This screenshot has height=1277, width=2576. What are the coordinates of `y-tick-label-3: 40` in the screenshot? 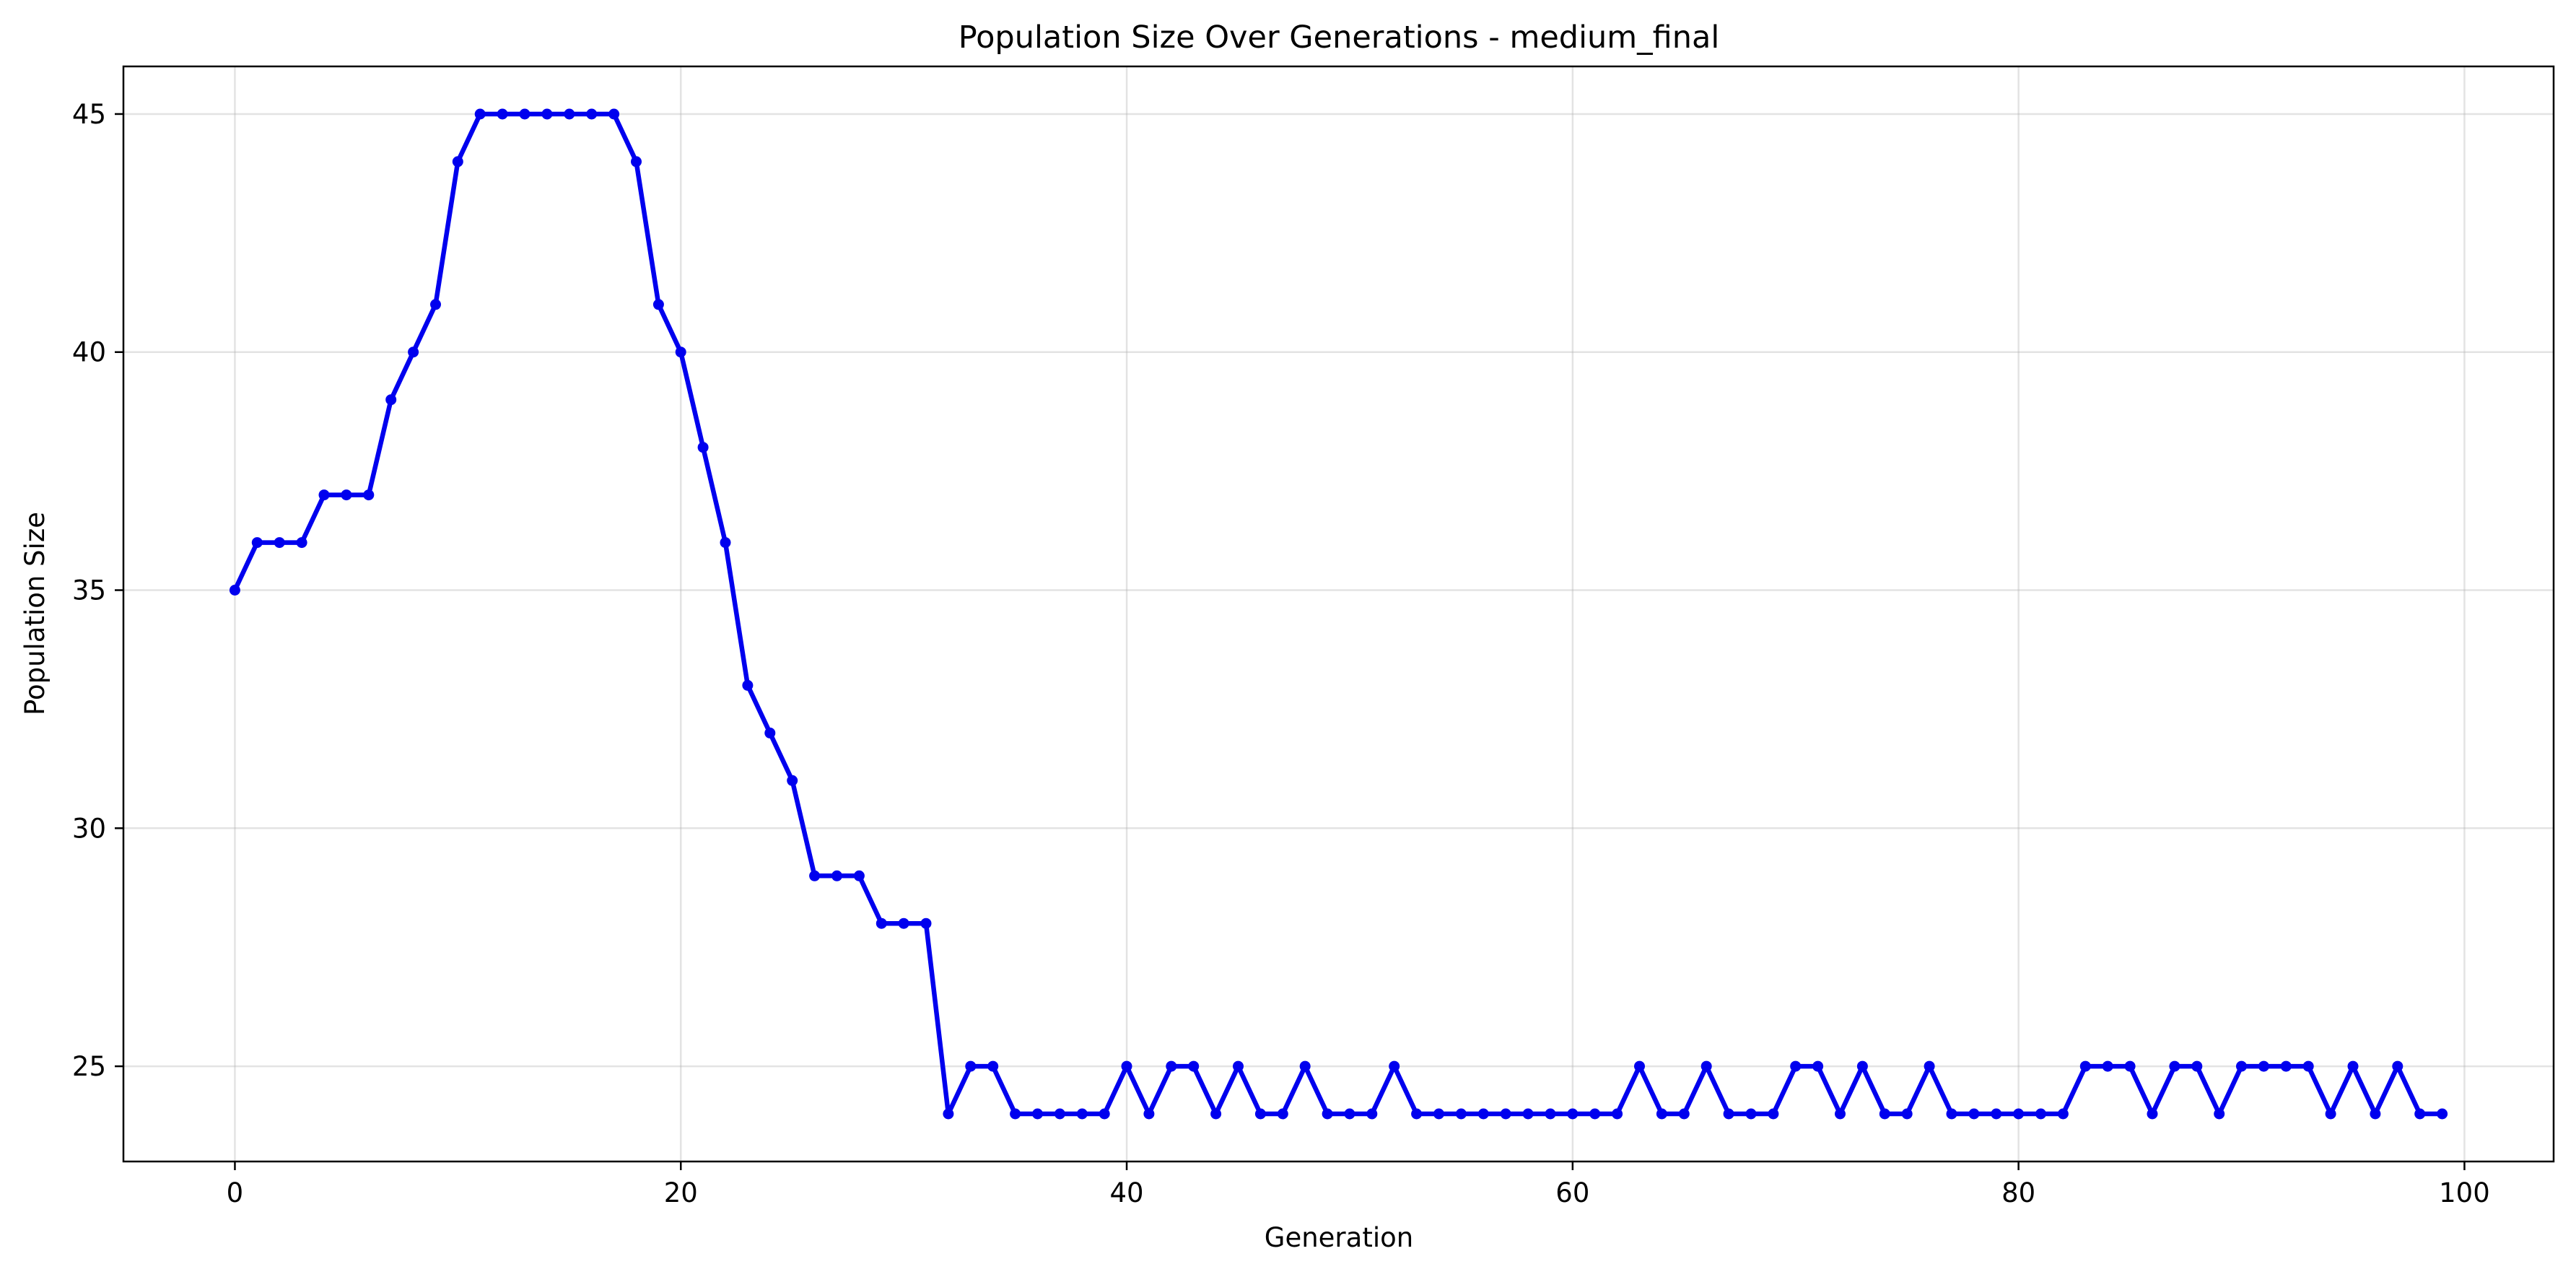 It's located at (89, 352).